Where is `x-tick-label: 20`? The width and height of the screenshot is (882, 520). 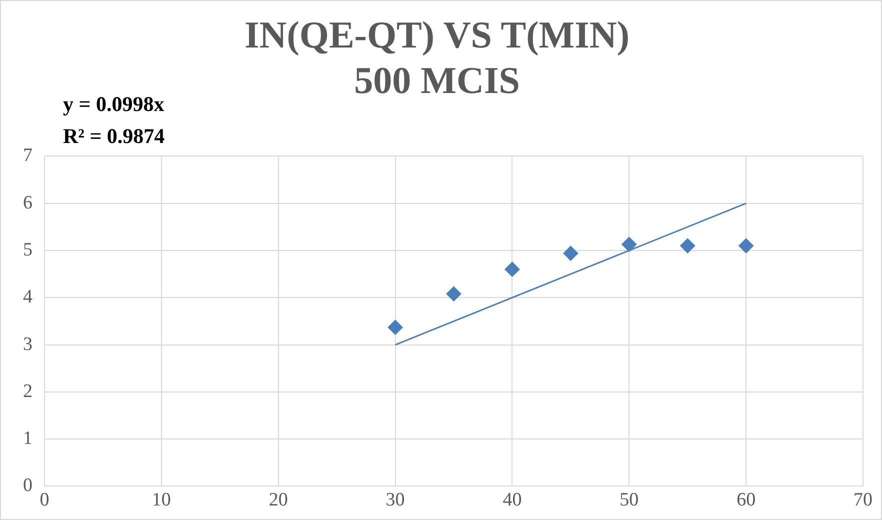
x-tick-label: 20 is located at coordinates (278, 500).